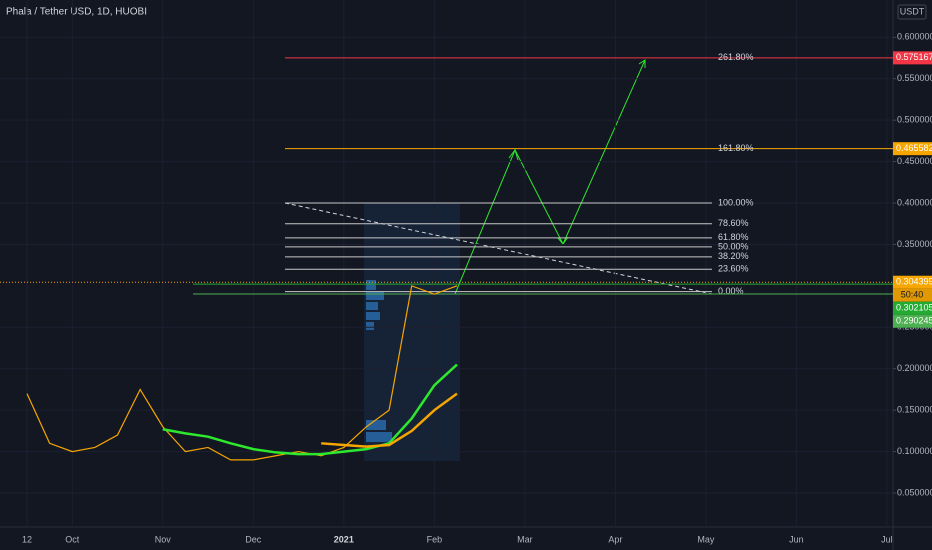 Image resolution: width=932 pixels, height=550 pixels. What do you see at coordinates (731, 291) in the screenshot?
I see `fib-label: 0.00%` at bounding box center [731, 291].